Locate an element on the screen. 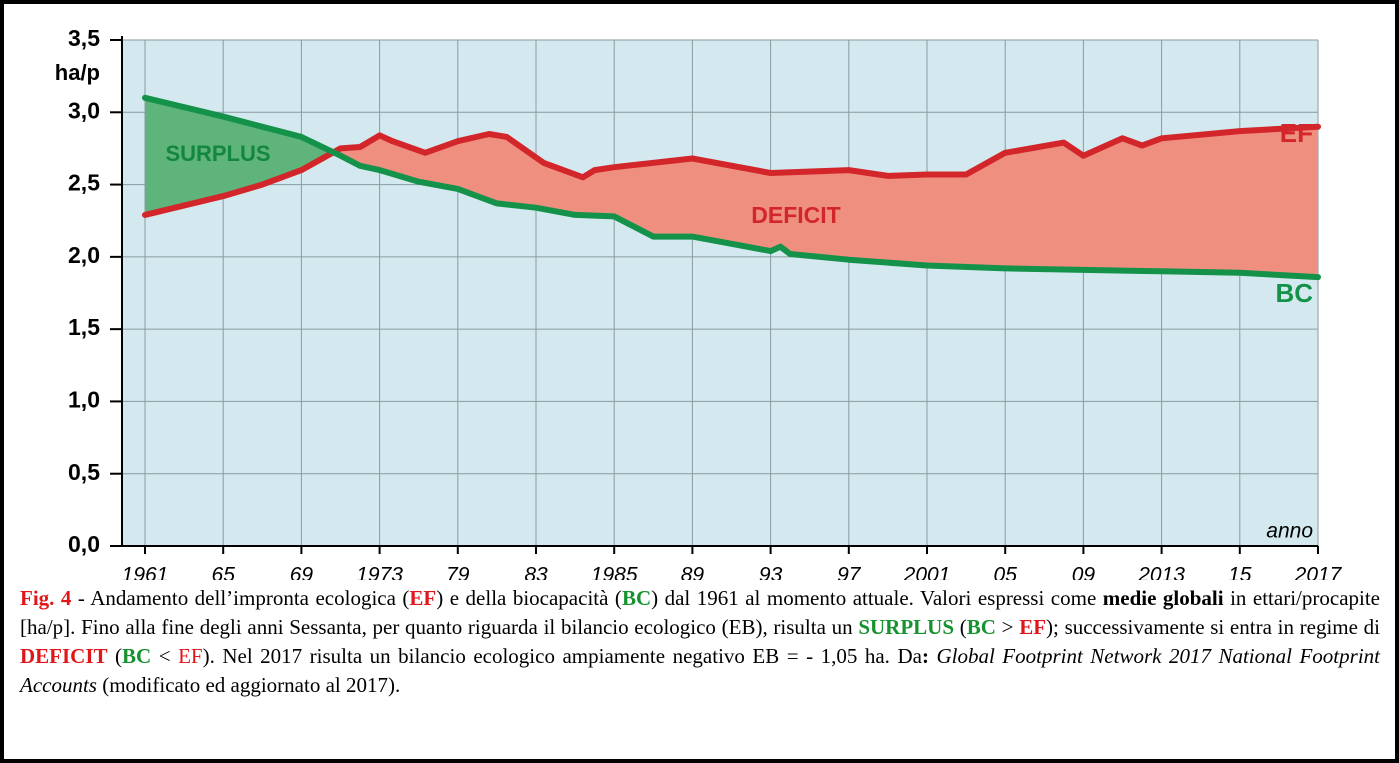 The width and height of the screenshot is (1399, 763). caption-text: ); successivamente si entra in regime di is located at coordinates (1213, 627).